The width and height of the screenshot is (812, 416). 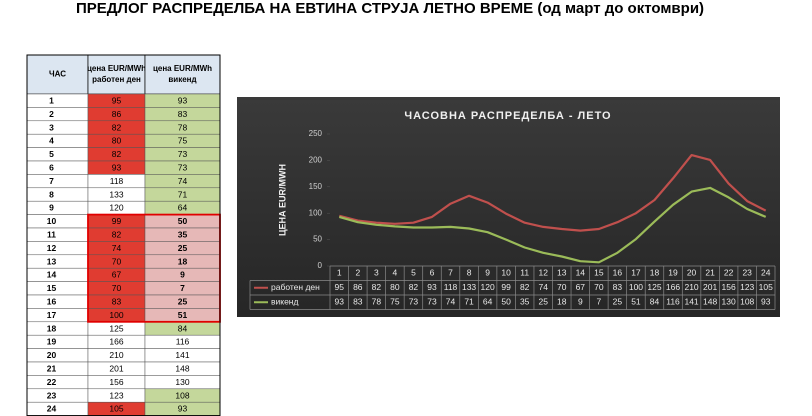 I want to click on price-cell: 148, so click(x=182, y=368).